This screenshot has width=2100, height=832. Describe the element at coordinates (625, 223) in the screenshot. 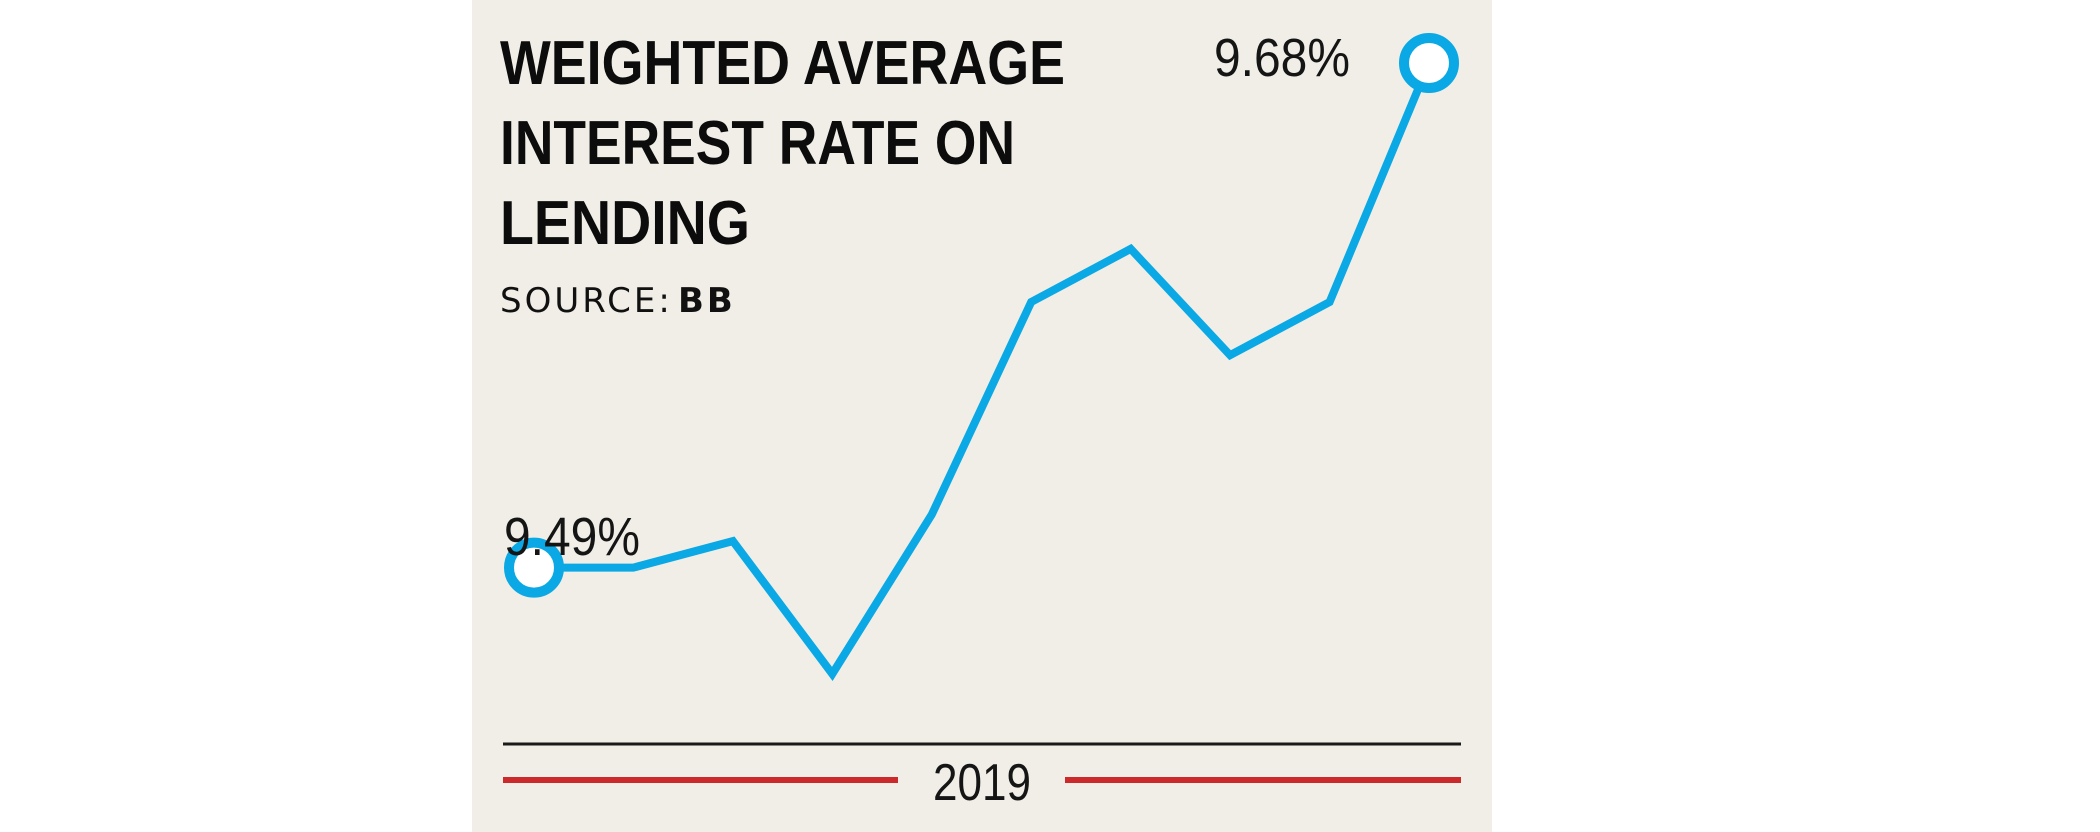

I see `chart-title-line-3: LENDING` at that location.